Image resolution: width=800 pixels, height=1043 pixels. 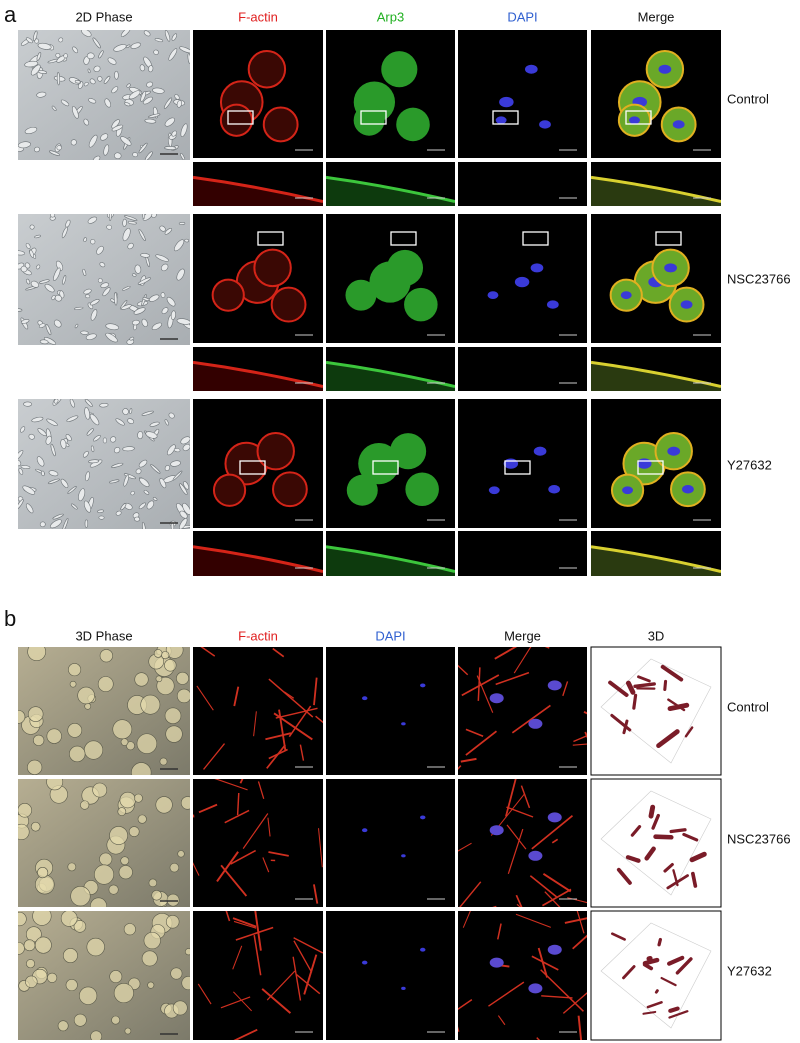 What do you see at coordinates (656, 711) in the screenshot?
I see `render-box` at bounding box center [656, 711].